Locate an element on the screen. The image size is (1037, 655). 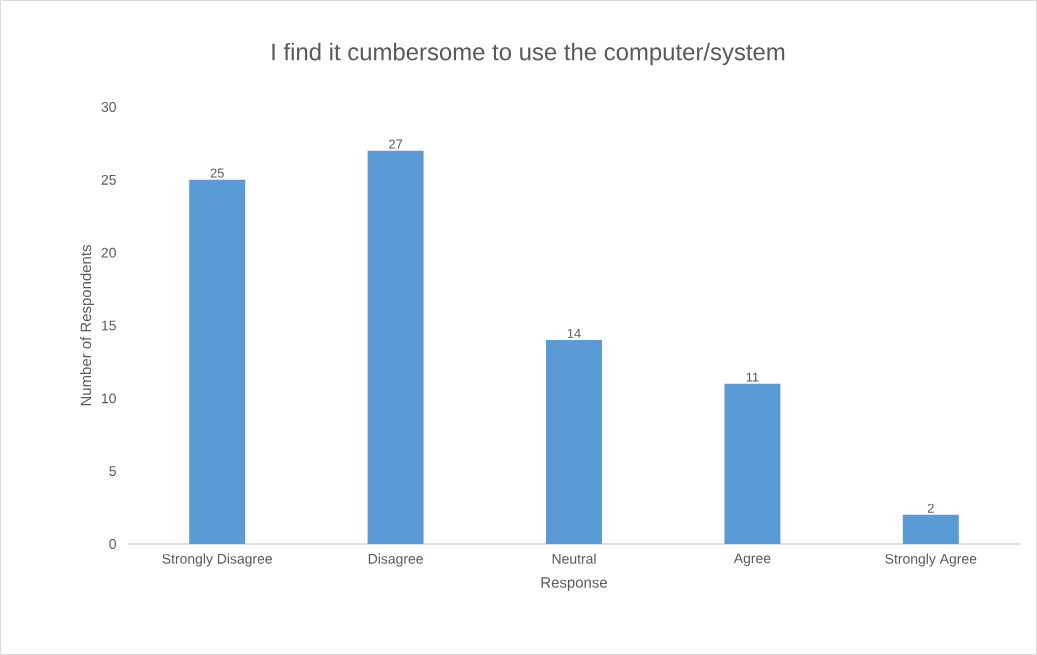
data-label: 27 is located at coordinates (396, 144).